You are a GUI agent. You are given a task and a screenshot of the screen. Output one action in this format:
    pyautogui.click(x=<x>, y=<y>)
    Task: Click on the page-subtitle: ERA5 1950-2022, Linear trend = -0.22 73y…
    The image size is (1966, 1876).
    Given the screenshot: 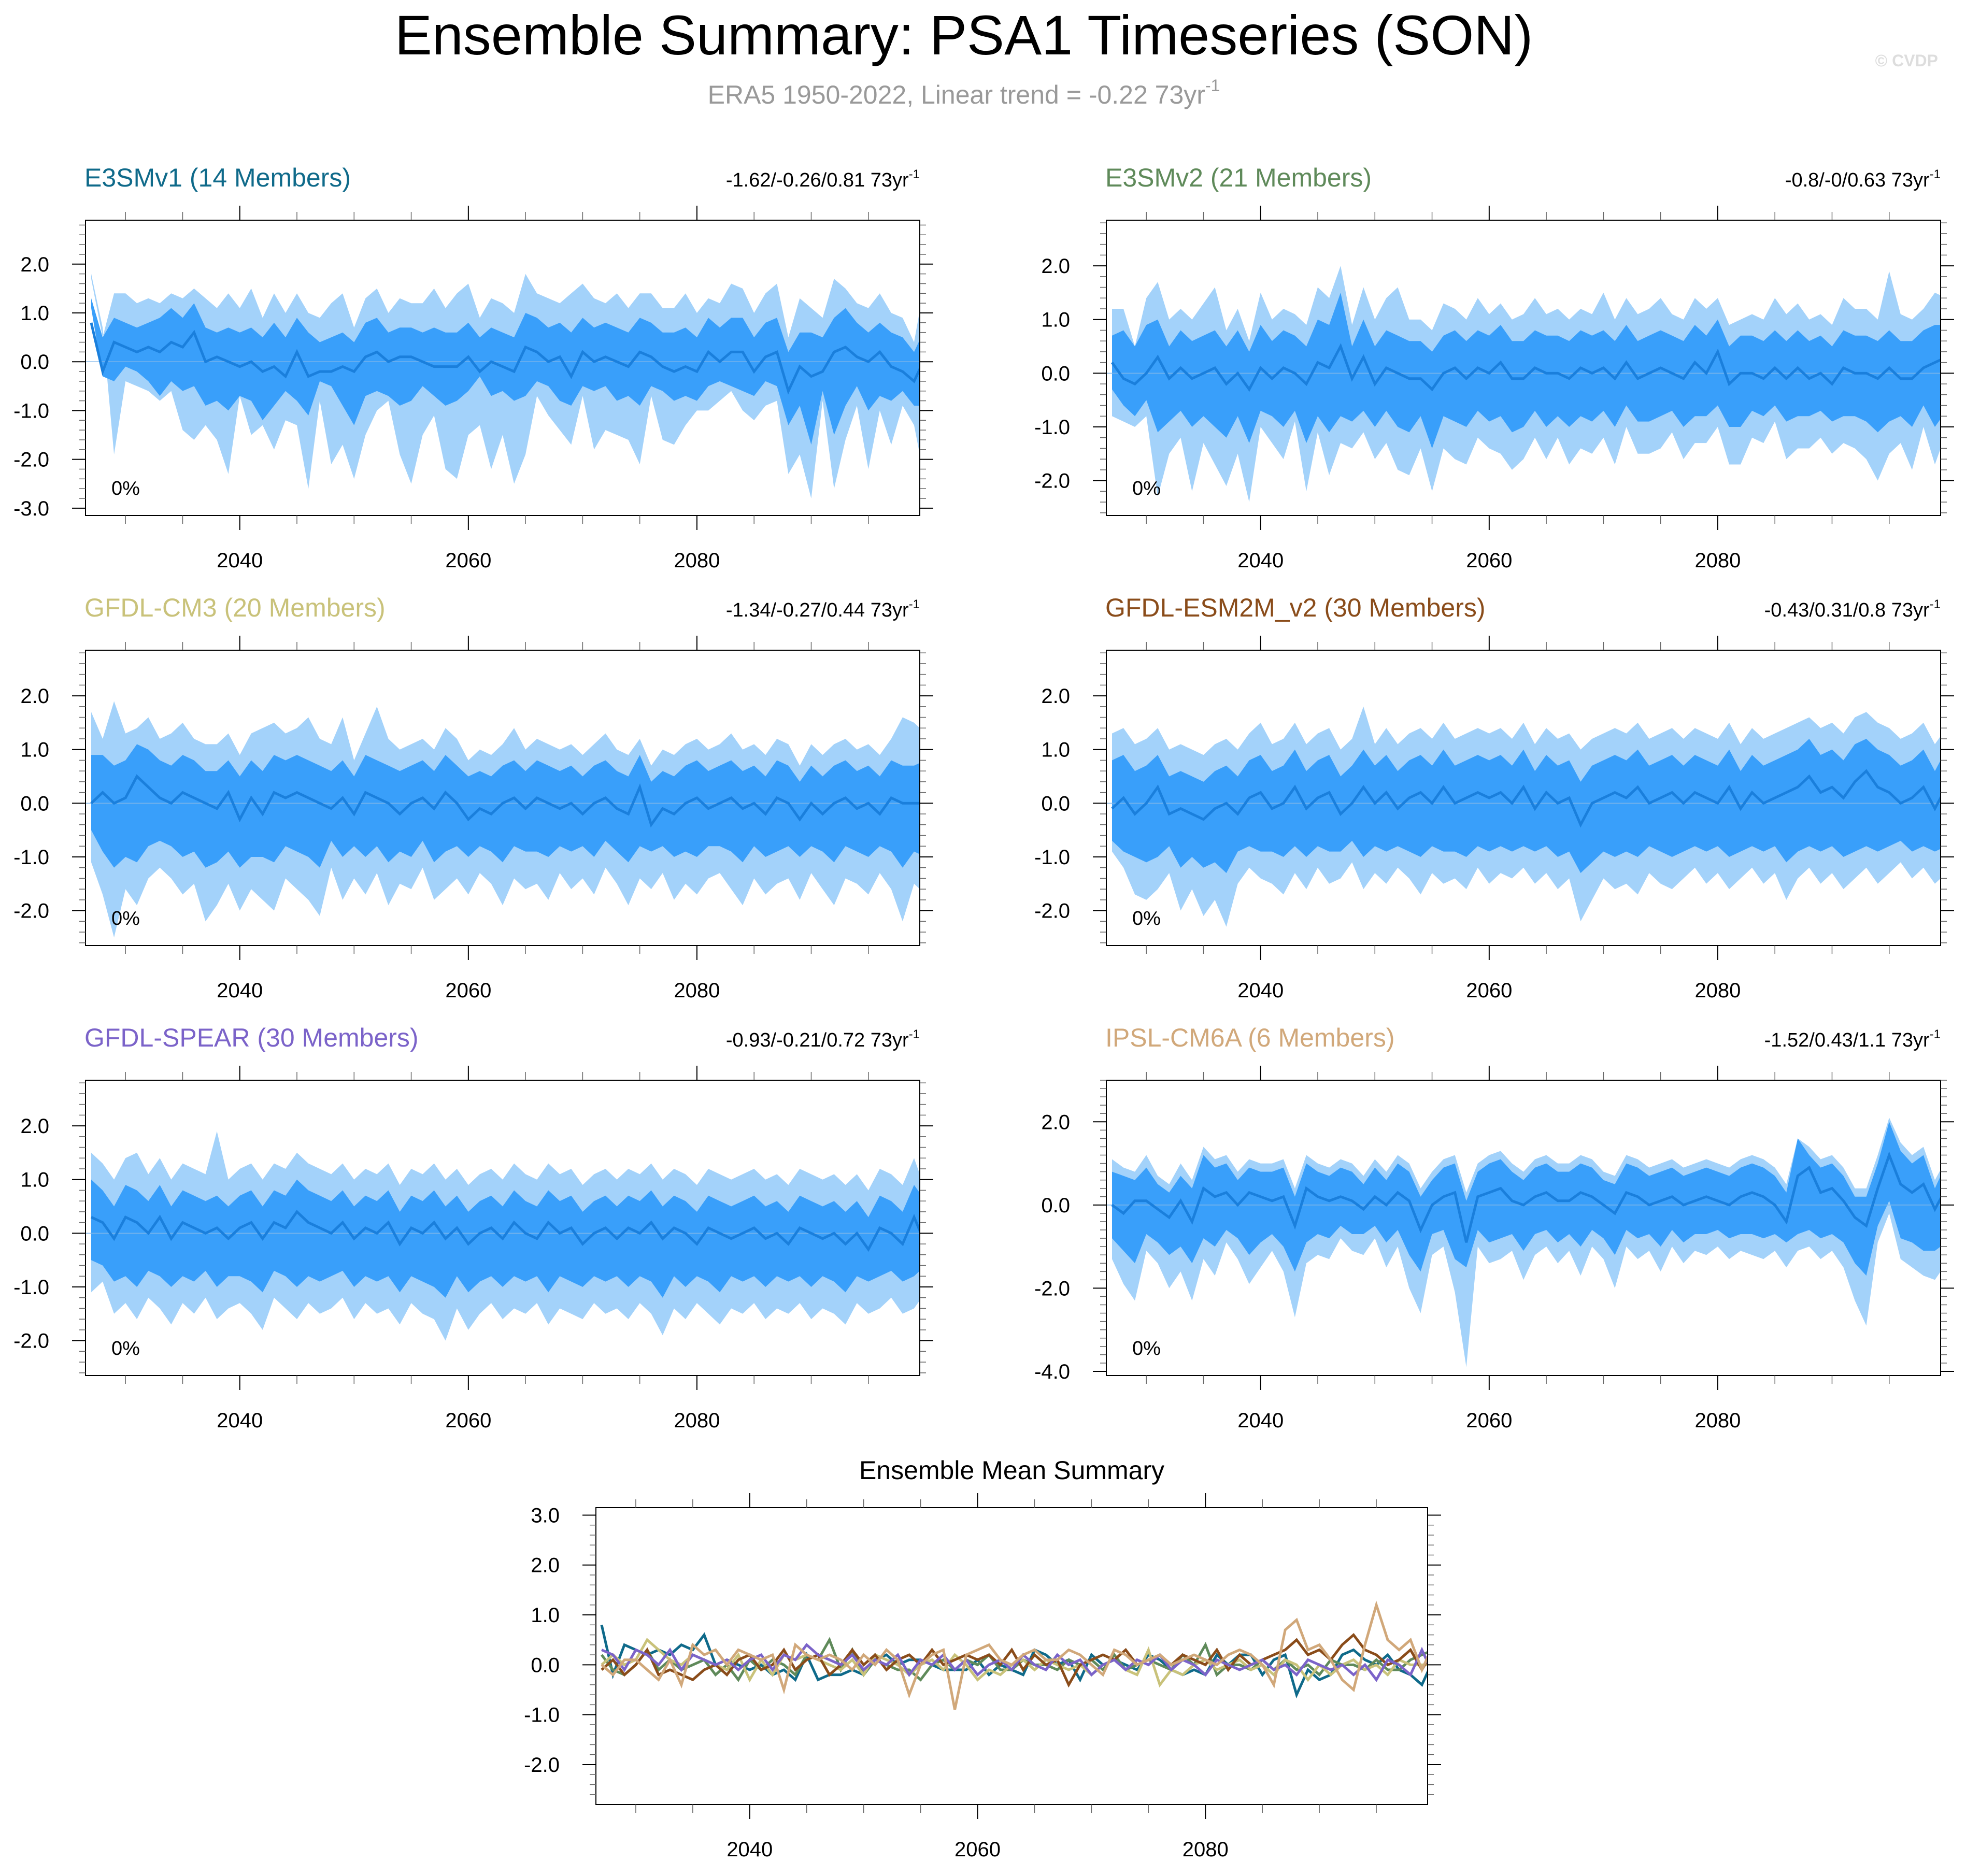 What is the action you would take?
    pyautogui.click(x=964, y=92)
    